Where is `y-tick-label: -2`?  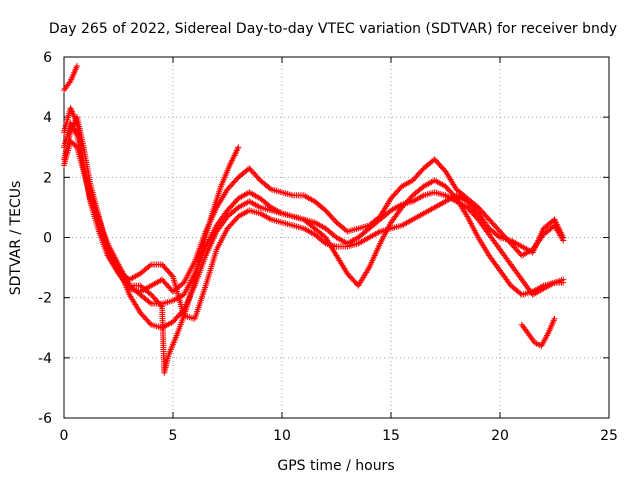 y-tick-label: -2 is located at coordinates (45, 299).